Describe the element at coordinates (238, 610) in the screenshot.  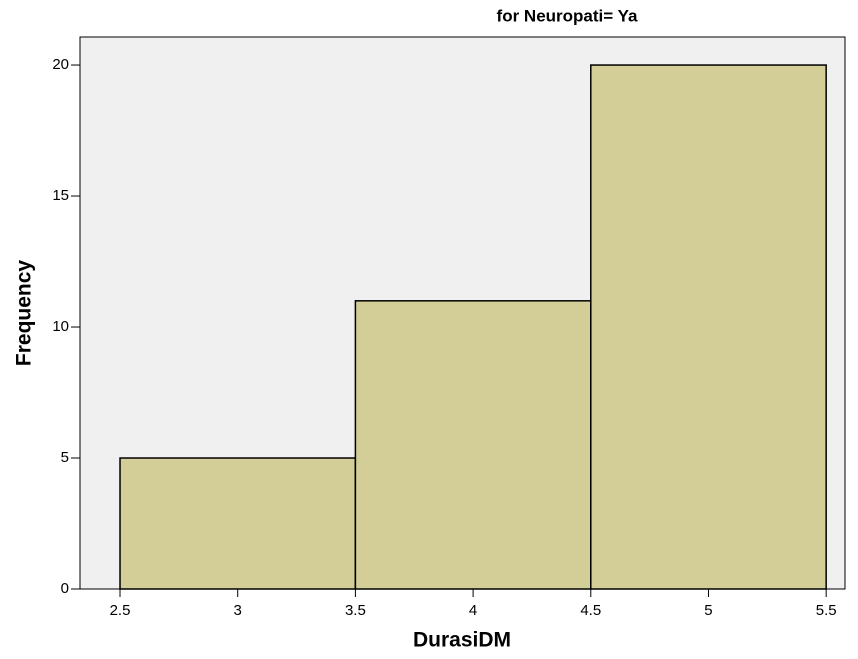
I see `x-tick-label: 3` at that location.